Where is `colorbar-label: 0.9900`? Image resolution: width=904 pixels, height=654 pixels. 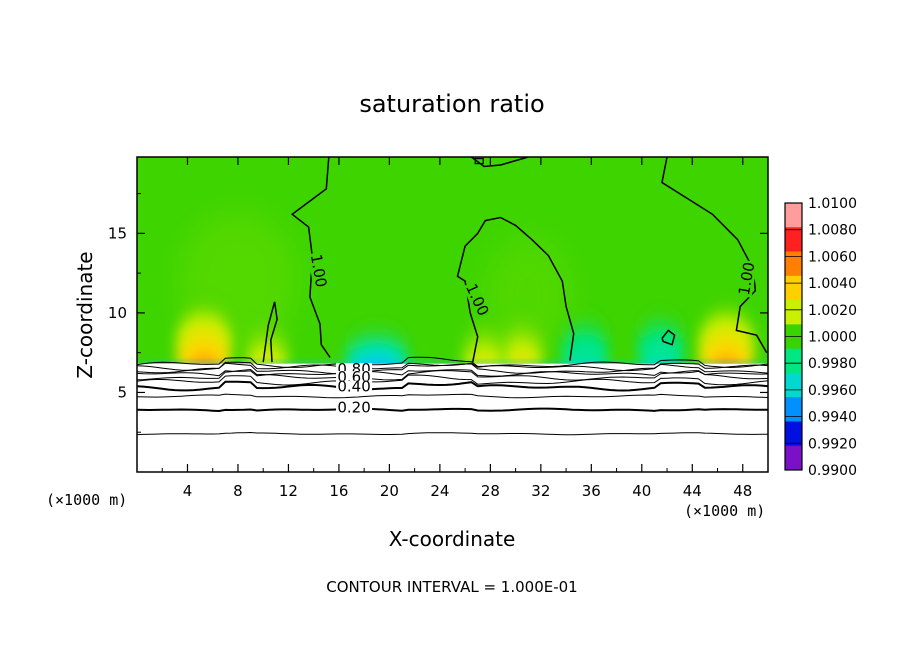
colorbar-label: 0.9900 is located at coordinates (832, 471).